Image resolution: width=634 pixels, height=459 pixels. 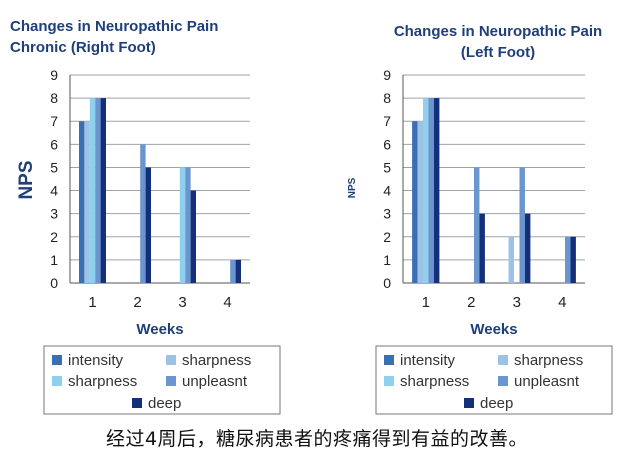 I want to click on chinese-caption: 经过4周后，糖尿病患者的疼痛得到有益的改善。, so click(x=317, y=439).